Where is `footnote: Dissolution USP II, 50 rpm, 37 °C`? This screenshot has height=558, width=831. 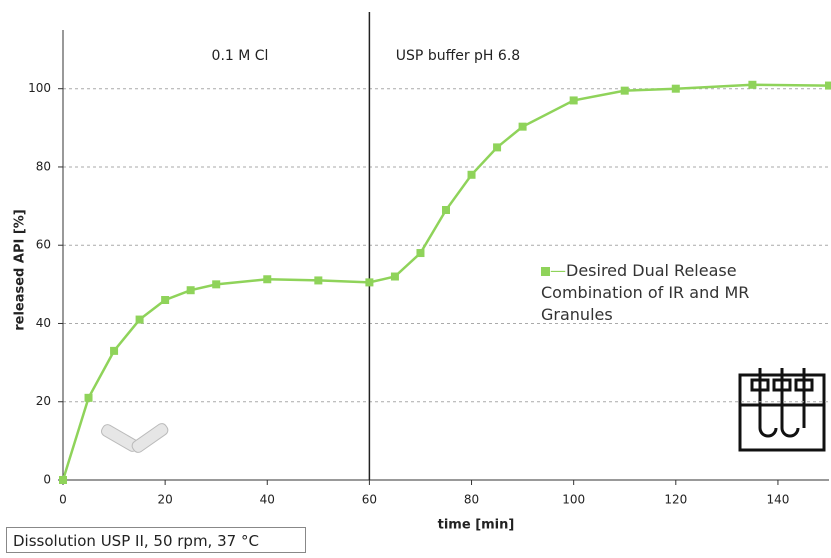
footnote: Dissolution USP II, 50 rpm, 37 °C is located at coordinates (156, 540).